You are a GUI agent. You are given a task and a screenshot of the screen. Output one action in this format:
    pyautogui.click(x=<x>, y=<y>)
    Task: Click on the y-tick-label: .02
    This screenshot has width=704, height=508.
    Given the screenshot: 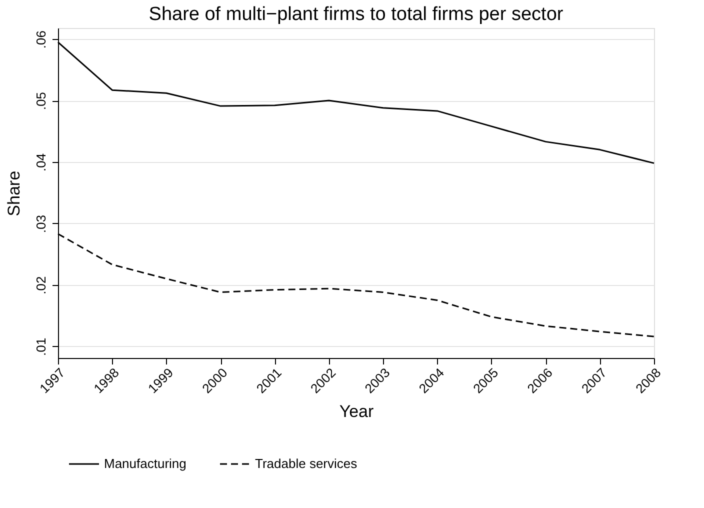 What is the action you would take?
    pyautogui.click(x=41, y=285)
    